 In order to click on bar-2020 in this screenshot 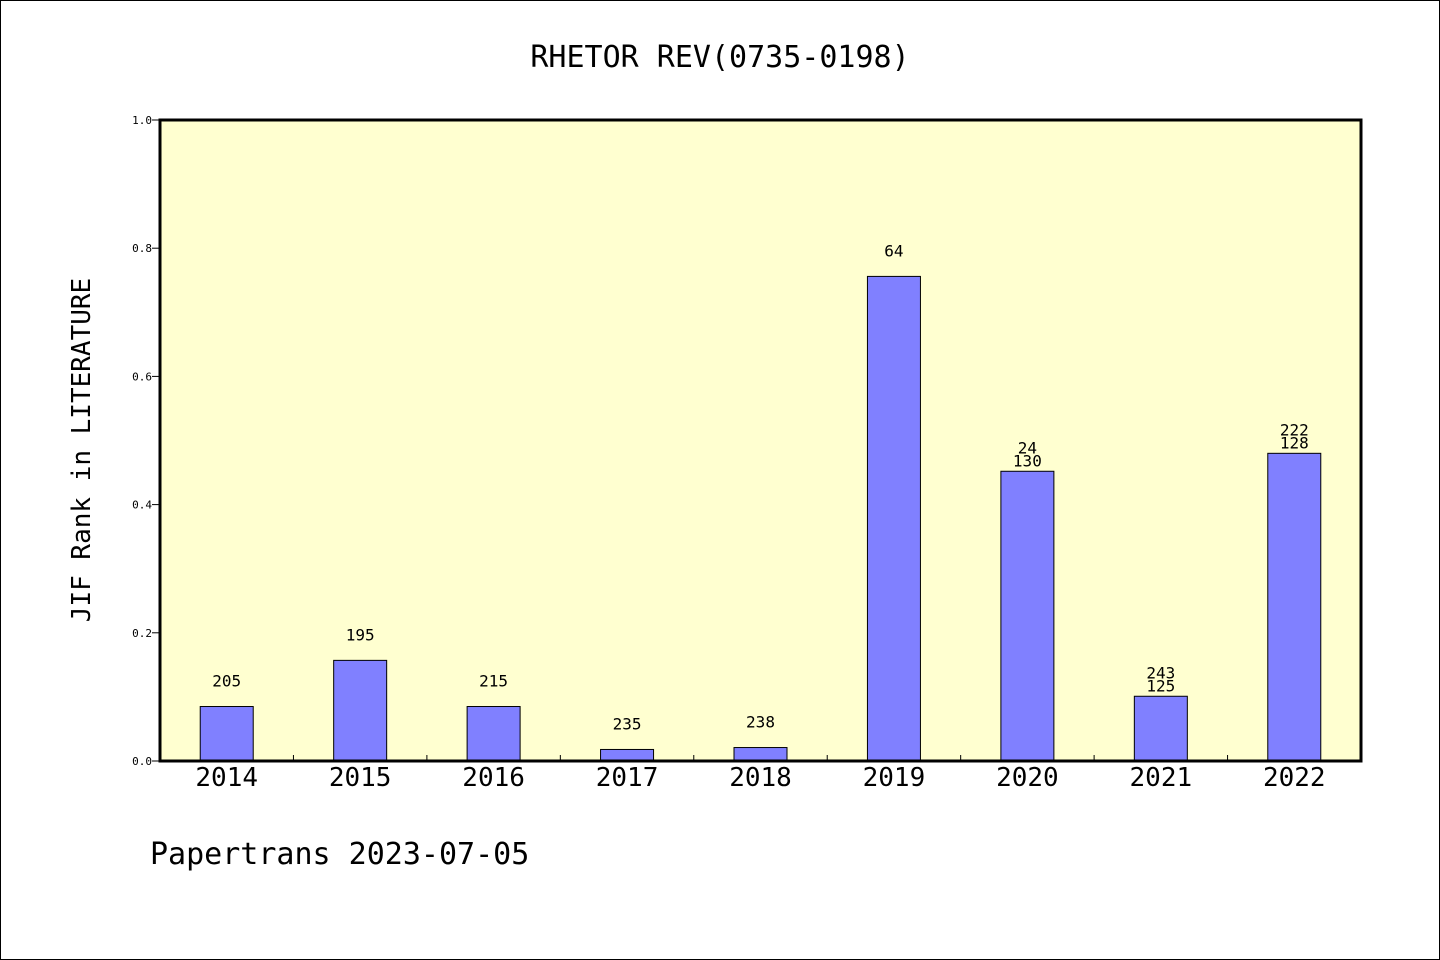, I will do `click(1027, 616)`.